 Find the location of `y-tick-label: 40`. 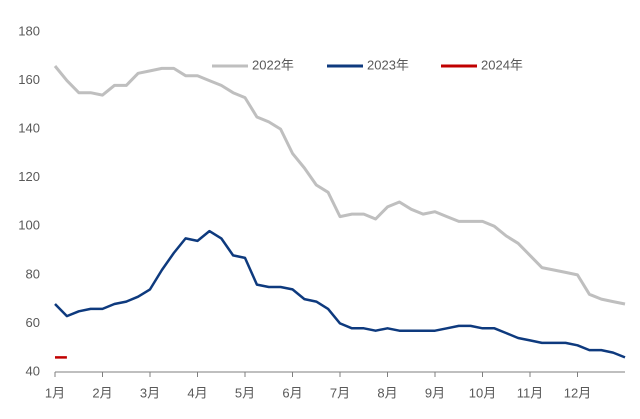

y-tick-label: 40 is located at coordinates (33, 370).